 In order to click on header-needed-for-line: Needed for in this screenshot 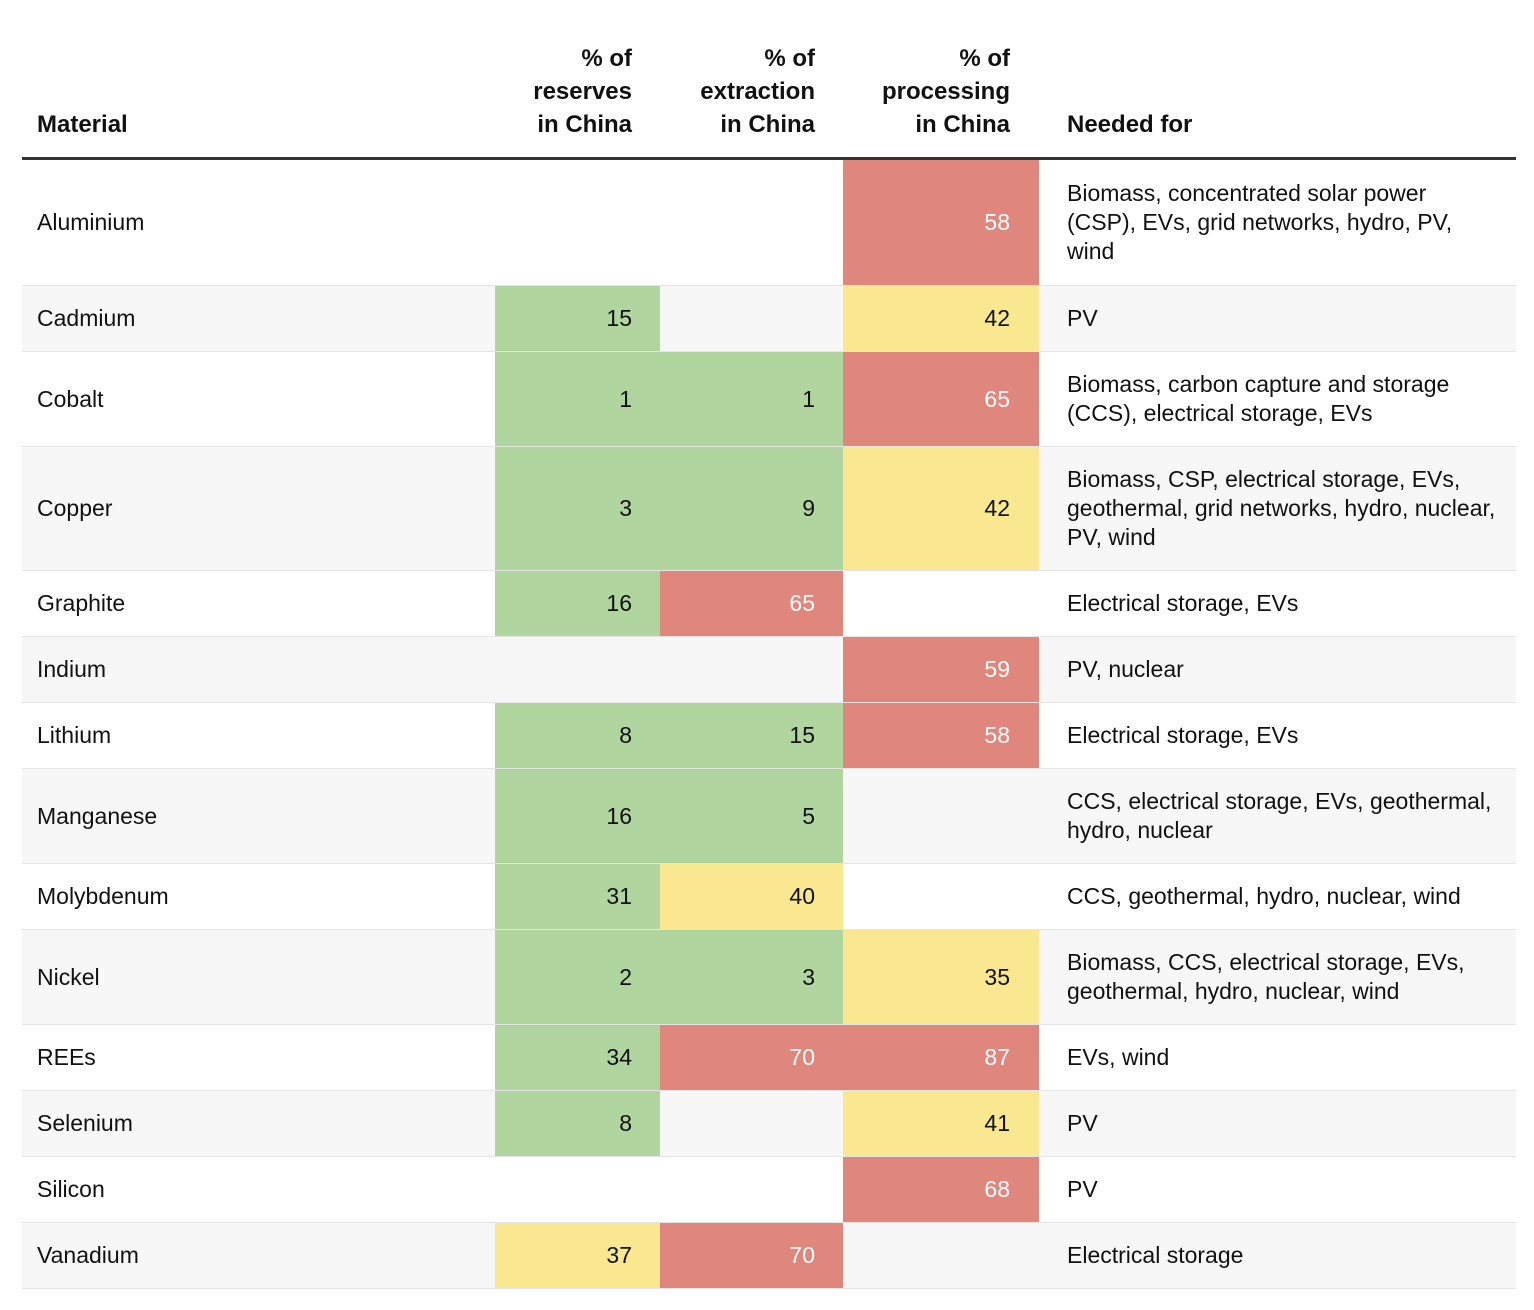, I will do `click(1130, 124)`.